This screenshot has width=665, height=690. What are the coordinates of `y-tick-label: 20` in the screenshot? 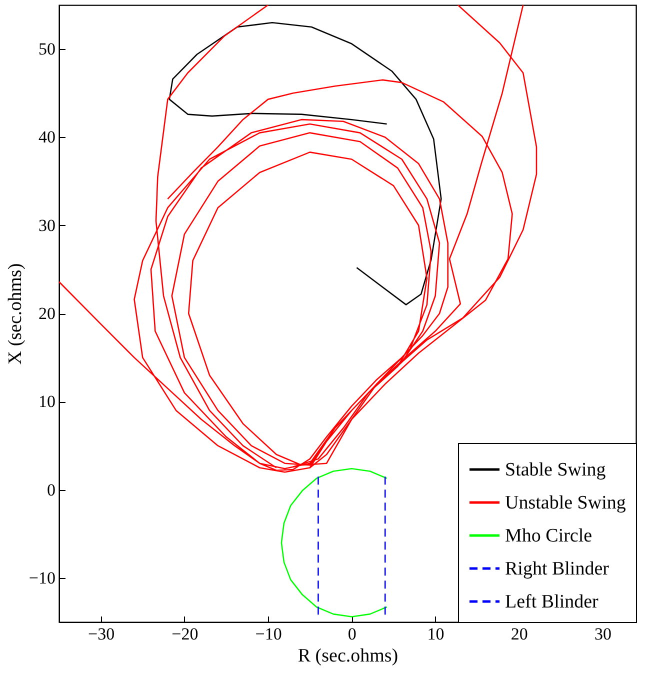 It's located at (47, 313).